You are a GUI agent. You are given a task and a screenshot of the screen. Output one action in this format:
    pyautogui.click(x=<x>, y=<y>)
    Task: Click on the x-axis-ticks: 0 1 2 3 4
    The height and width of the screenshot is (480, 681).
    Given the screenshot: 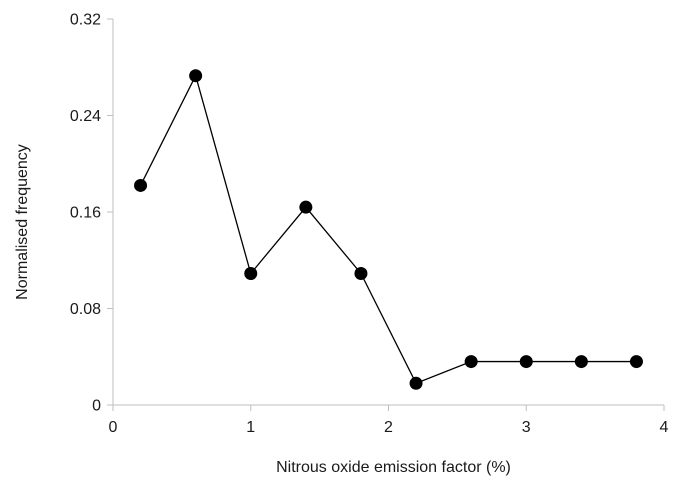 What is the action you would take?
    pyautogui.click(x=389, y=420)
    